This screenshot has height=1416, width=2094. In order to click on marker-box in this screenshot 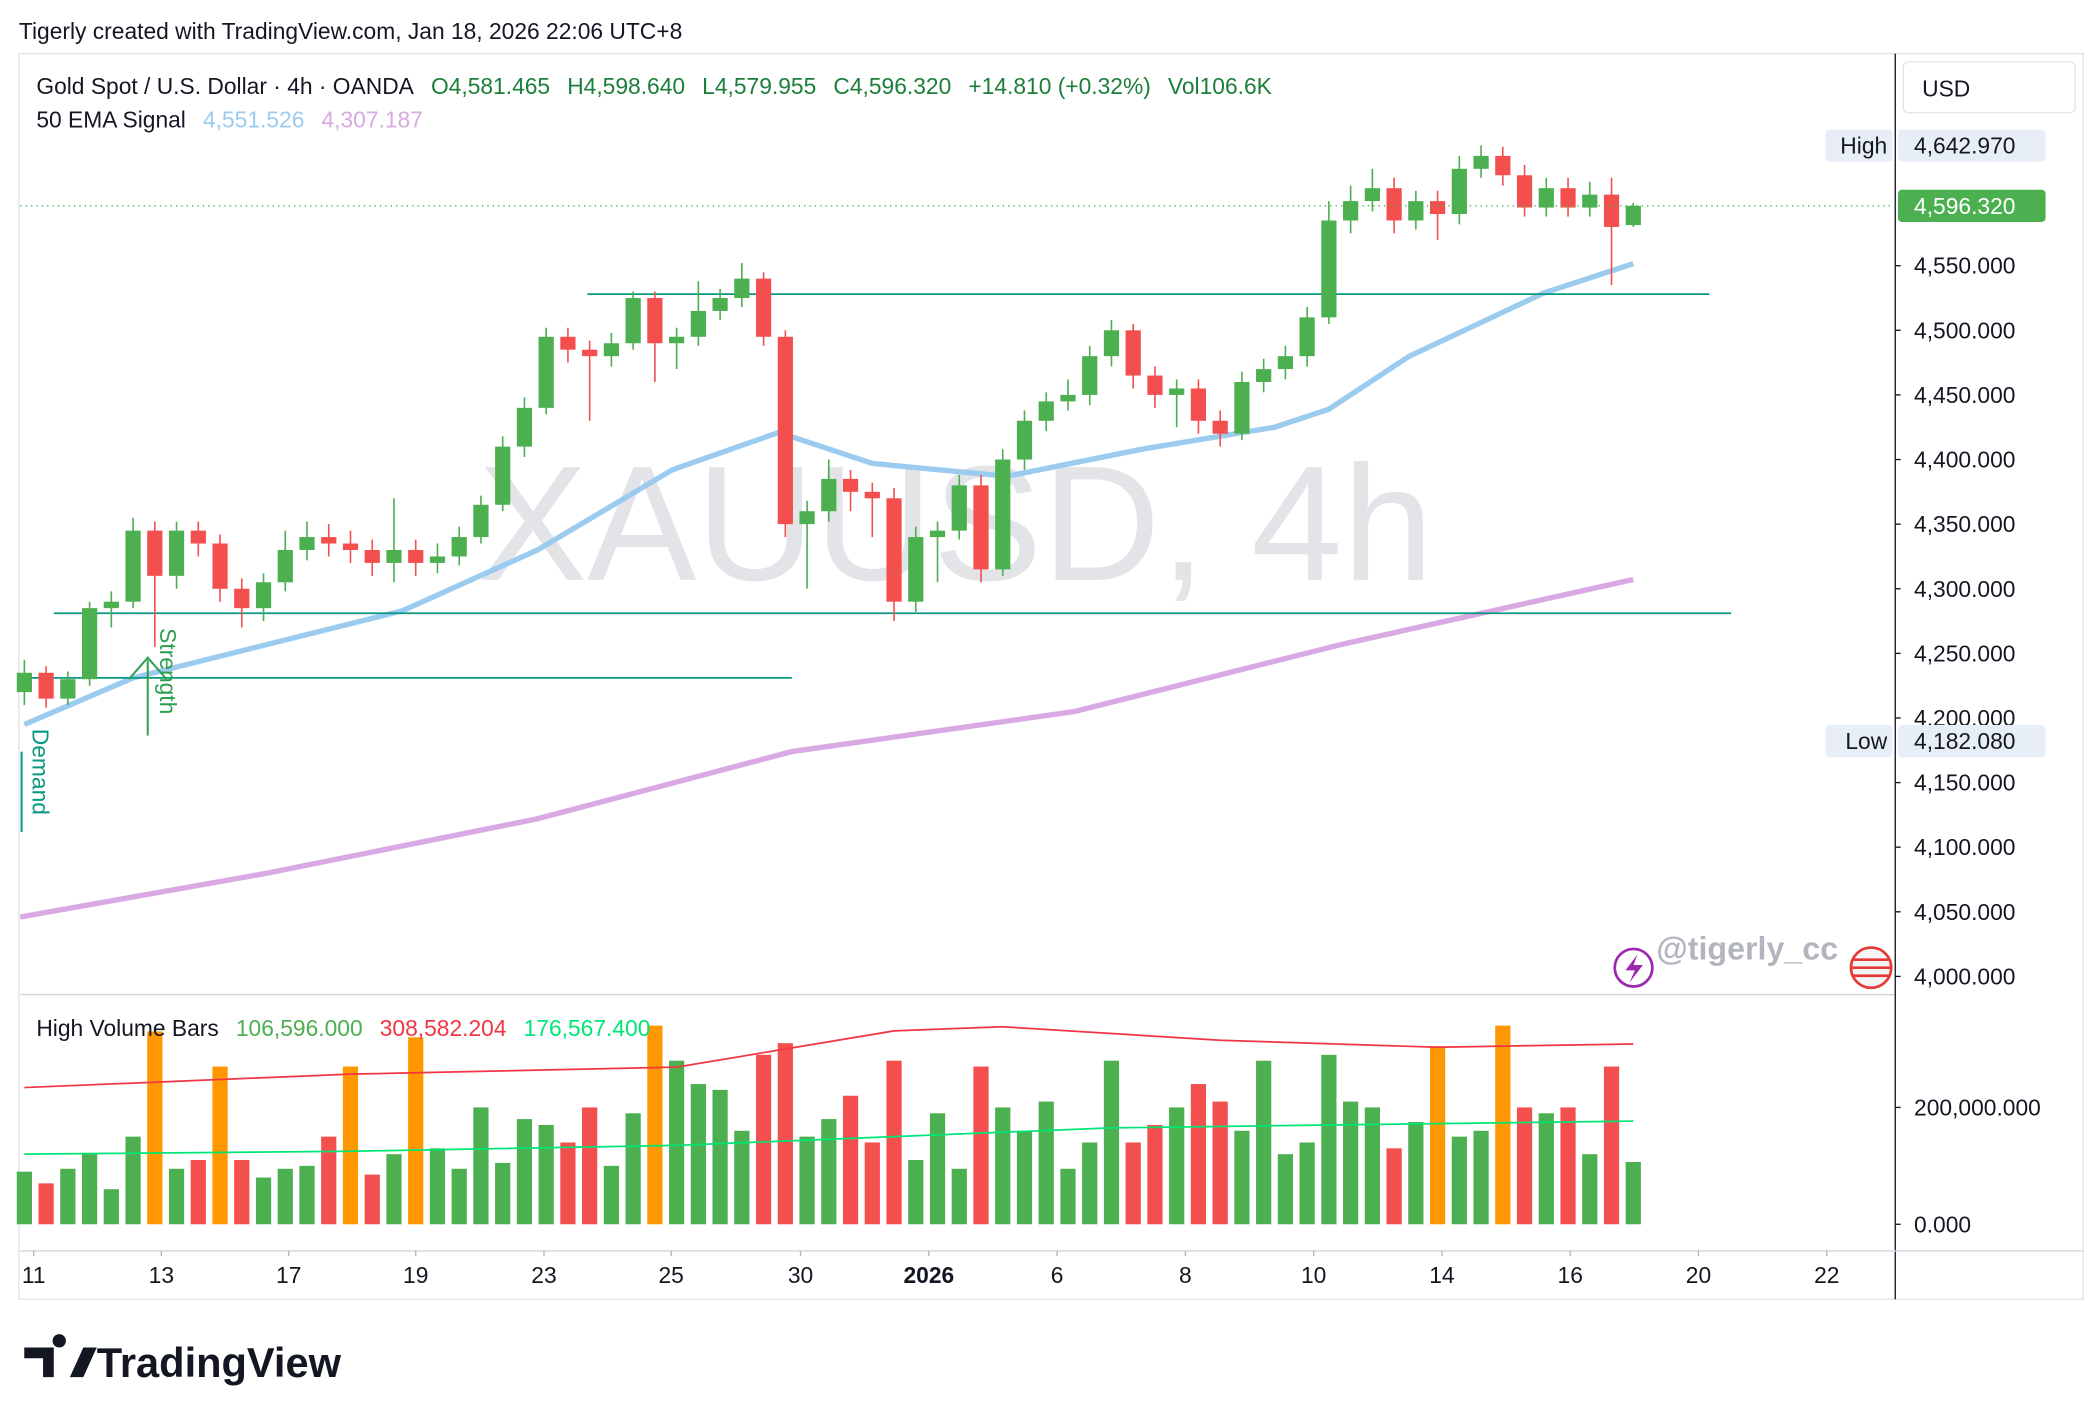, I will do `click(1859, 145)`.